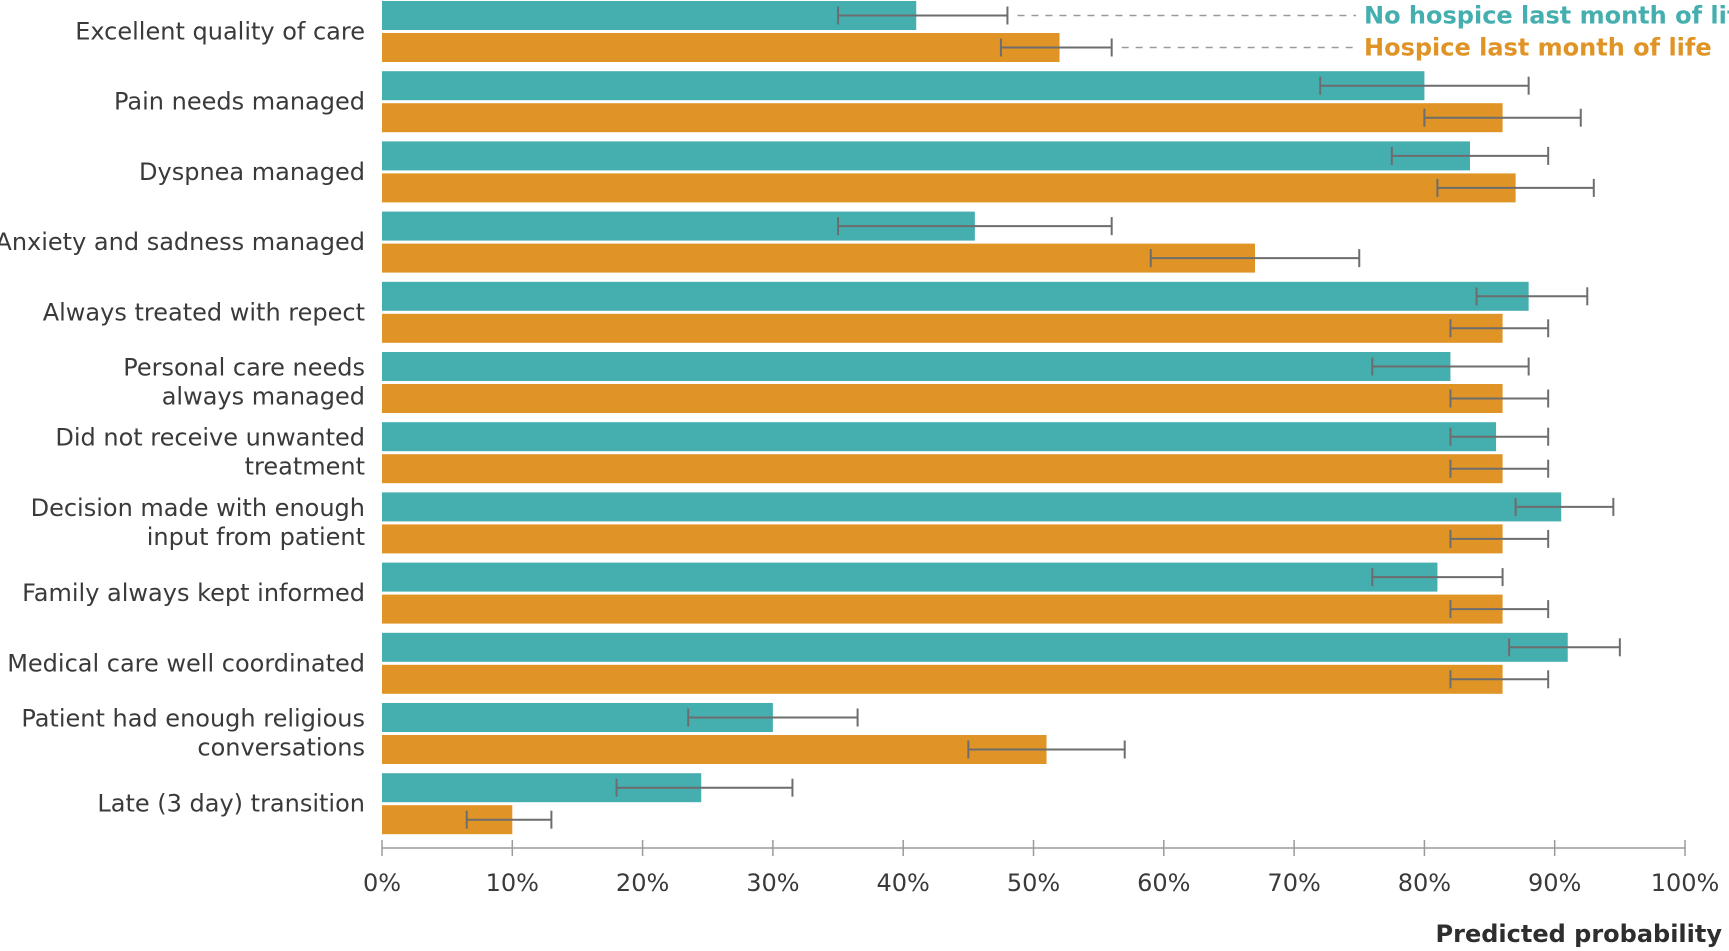 Image resolution: width=1729 pixels, height=951 pixels. Describe the element at coordinates (903, 883) in the screenshot. I see `x-tick-label: 40%` at that location.